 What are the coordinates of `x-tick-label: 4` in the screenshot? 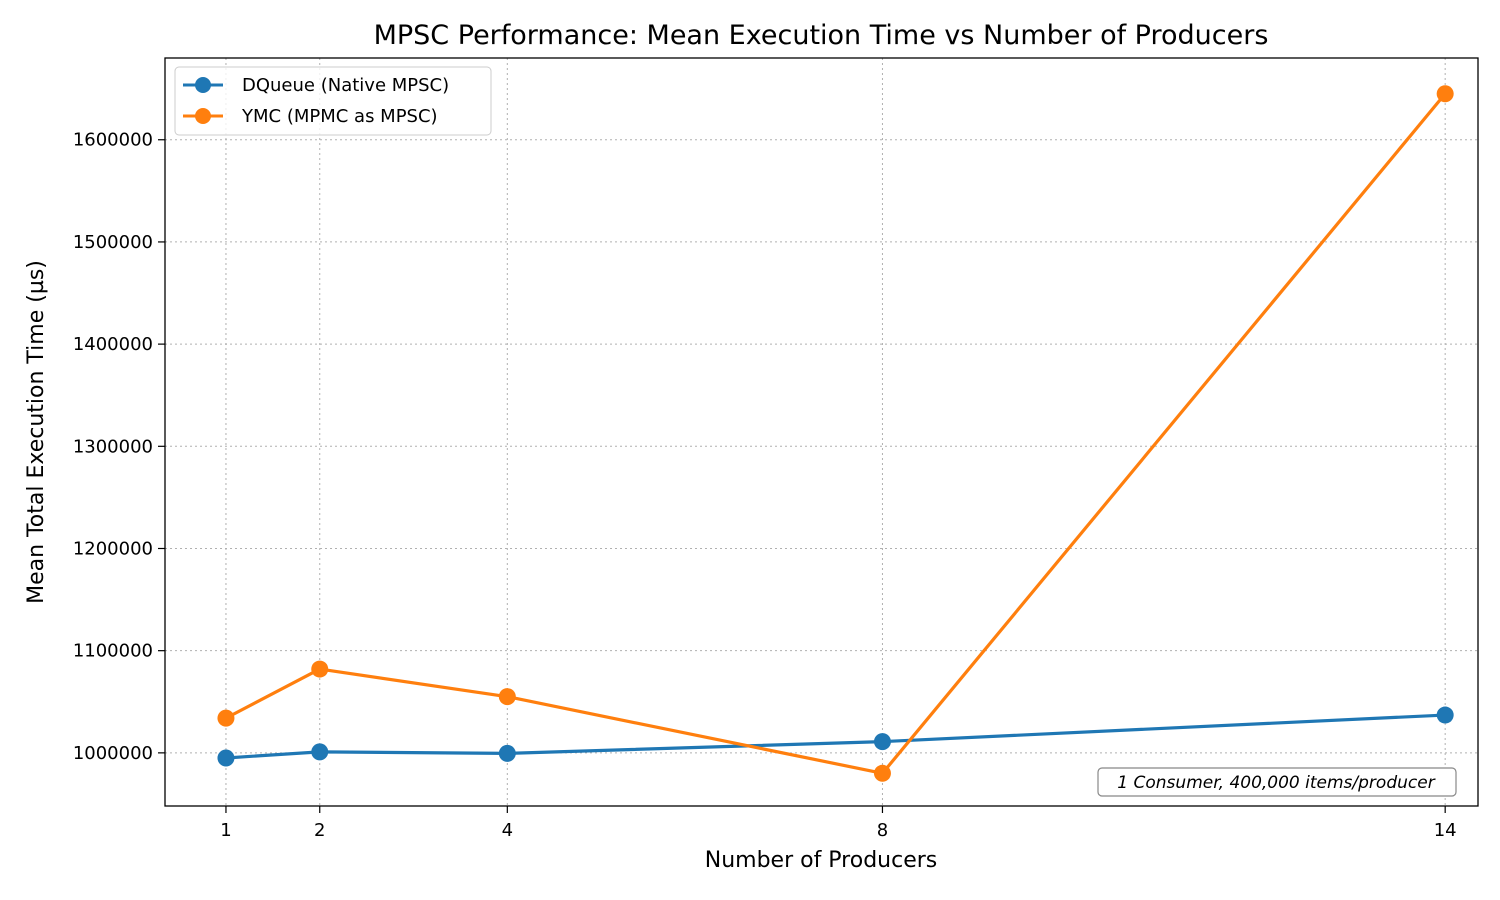 It's located at (507, 830).